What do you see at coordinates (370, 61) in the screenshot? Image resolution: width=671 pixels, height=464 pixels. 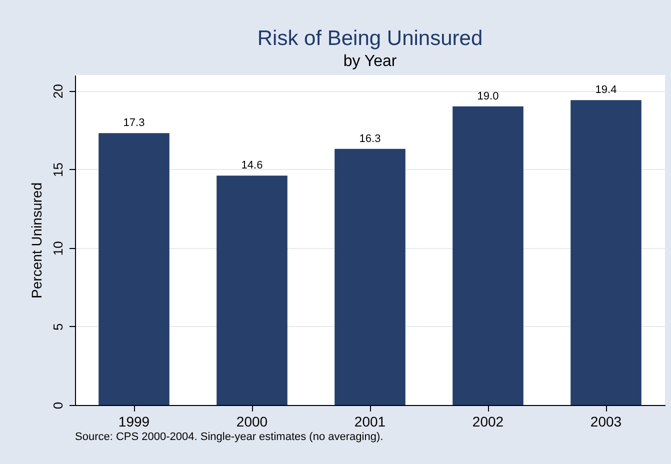 I see `chart-subtitle: by Year` at bounding box center [370, 61].